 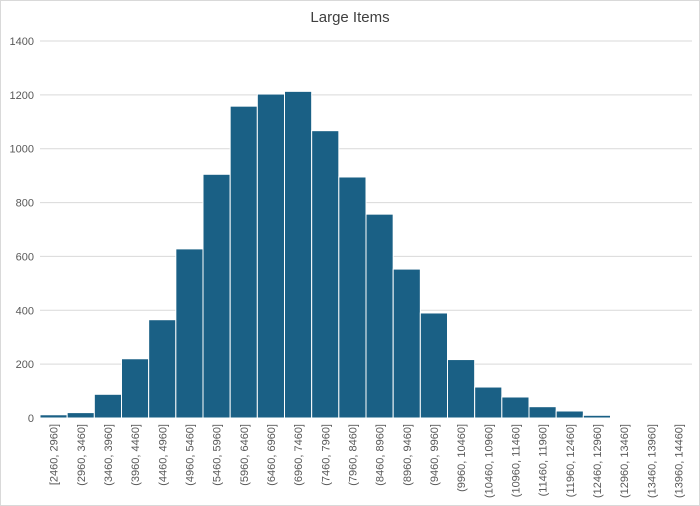 What do you see at coordinates (598, 461) in the screenshot?
I see `x-tick-label: (12460, 12960]` at bounding box center [598, 461].